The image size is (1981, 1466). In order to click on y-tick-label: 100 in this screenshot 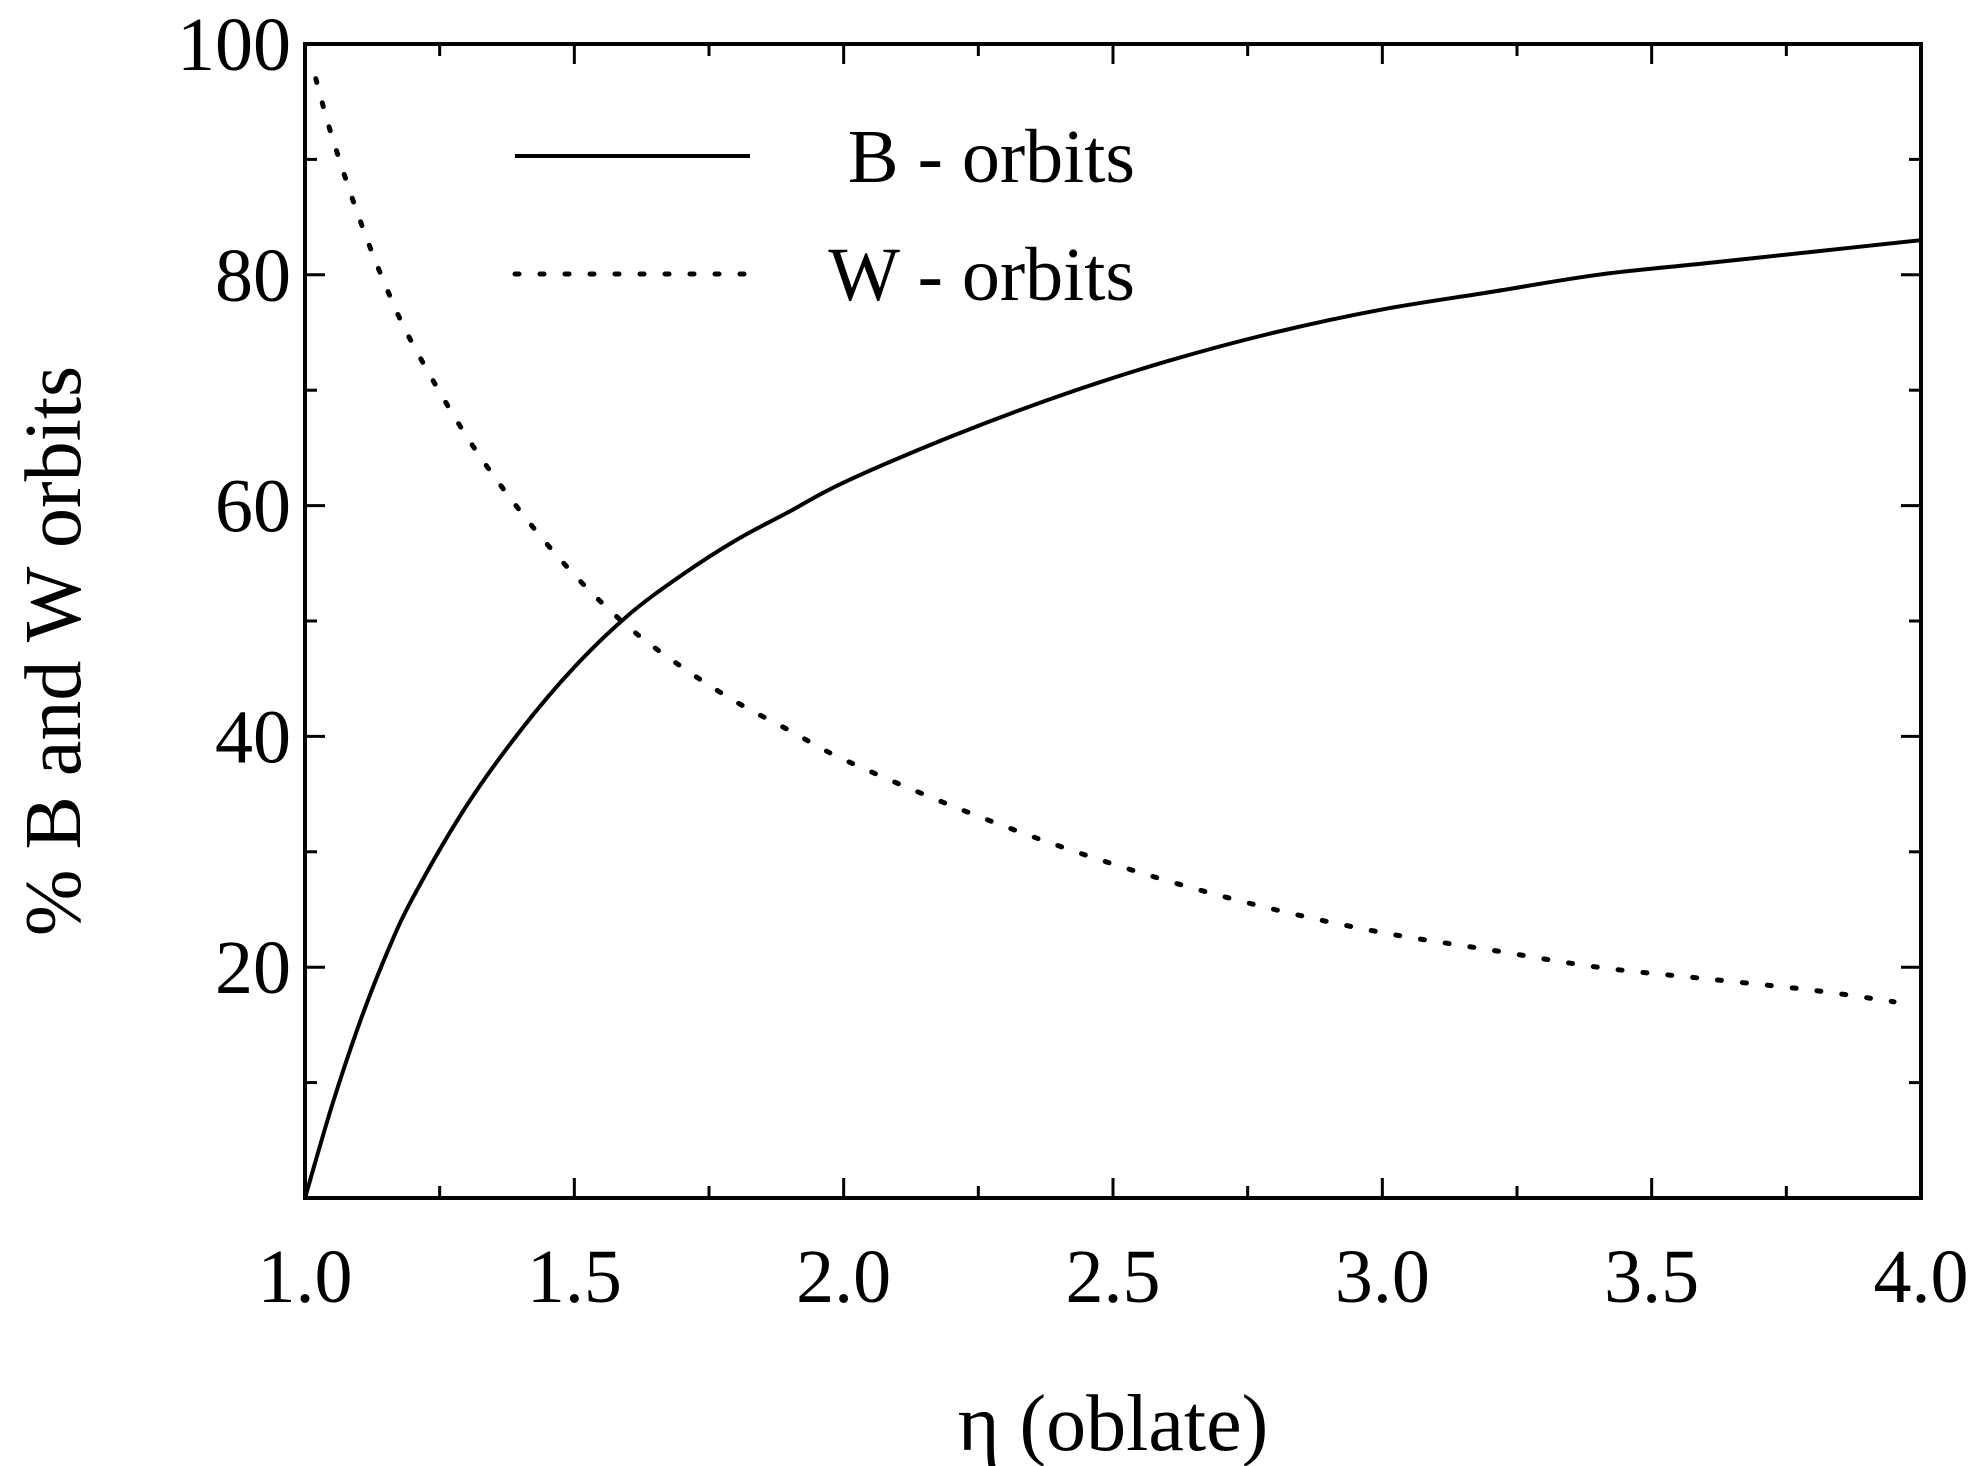, I will do `click(234, 45)`.